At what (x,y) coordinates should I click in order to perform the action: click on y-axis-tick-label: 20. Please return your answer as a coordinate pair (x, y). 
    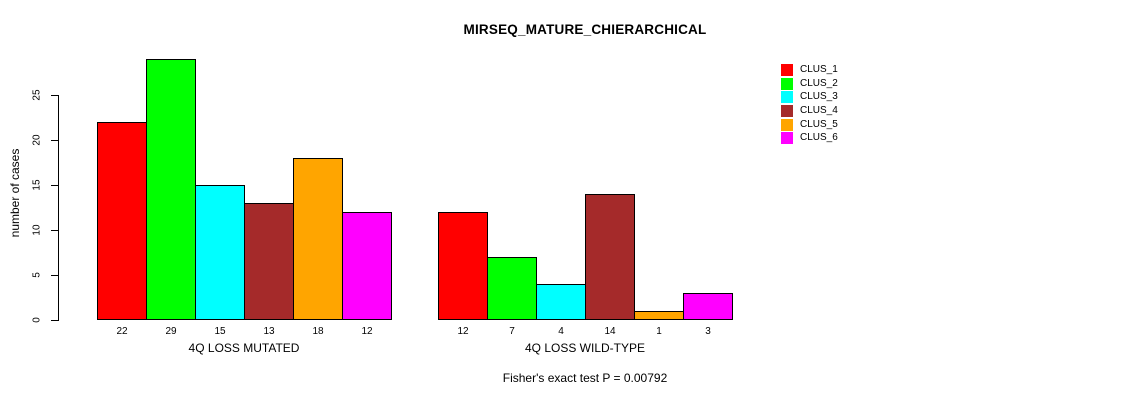
    Looking at the image, I should click on (37, 140).